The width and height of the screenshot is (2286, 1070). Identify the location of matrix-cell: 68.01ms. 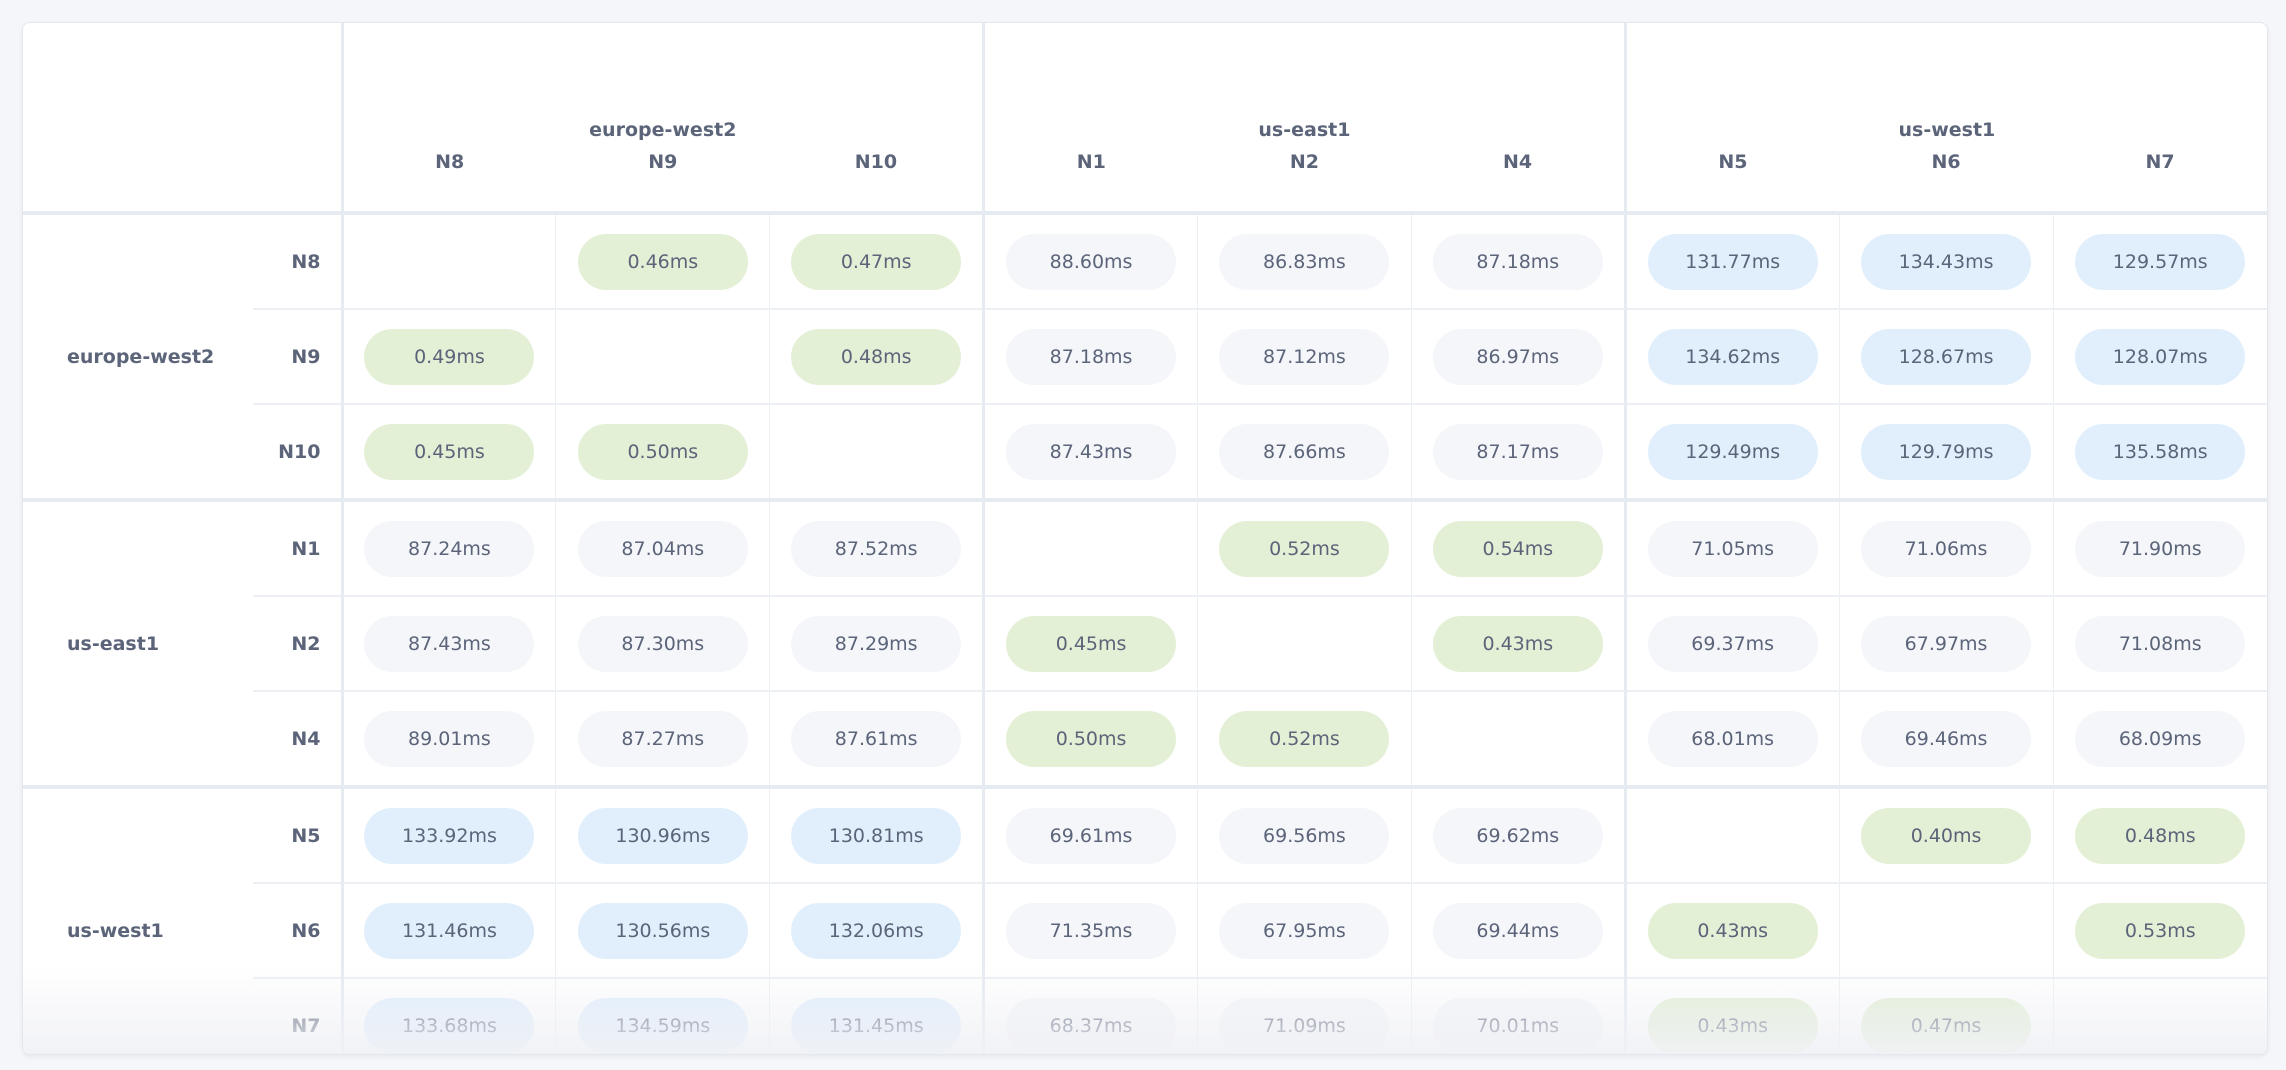
(1731, 738).